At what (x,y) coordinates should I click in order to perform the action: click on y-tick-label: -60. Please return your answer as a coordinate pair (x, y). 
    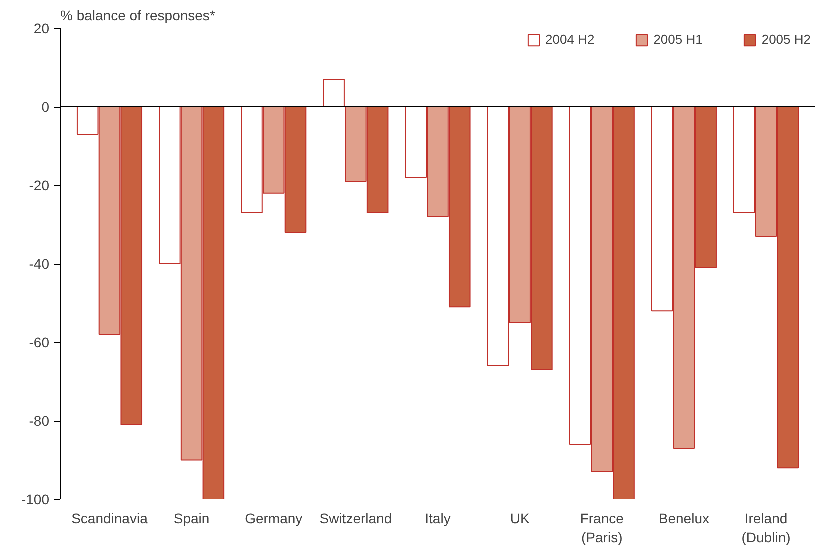
    Looking at the image, I should click on (39, 342).